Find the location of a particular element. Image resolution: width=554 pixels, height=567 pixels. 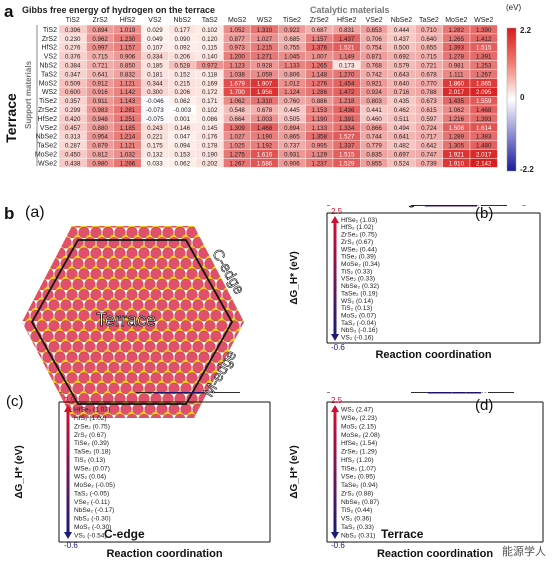

heatmap-cell-value: 0.715 is located at coordinates (429, 57).